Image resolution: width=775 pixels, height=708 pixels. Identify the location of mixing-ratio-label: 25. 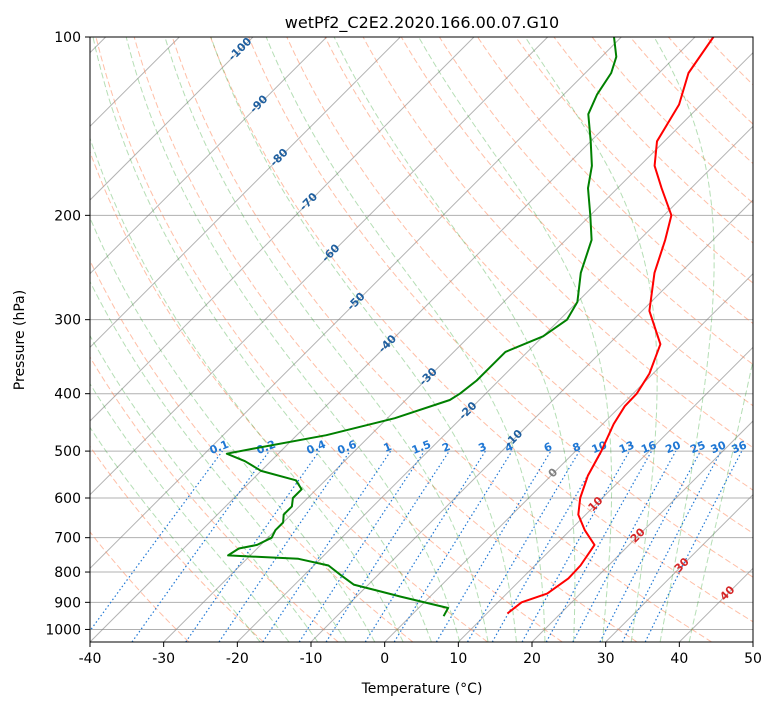
(697, 448).